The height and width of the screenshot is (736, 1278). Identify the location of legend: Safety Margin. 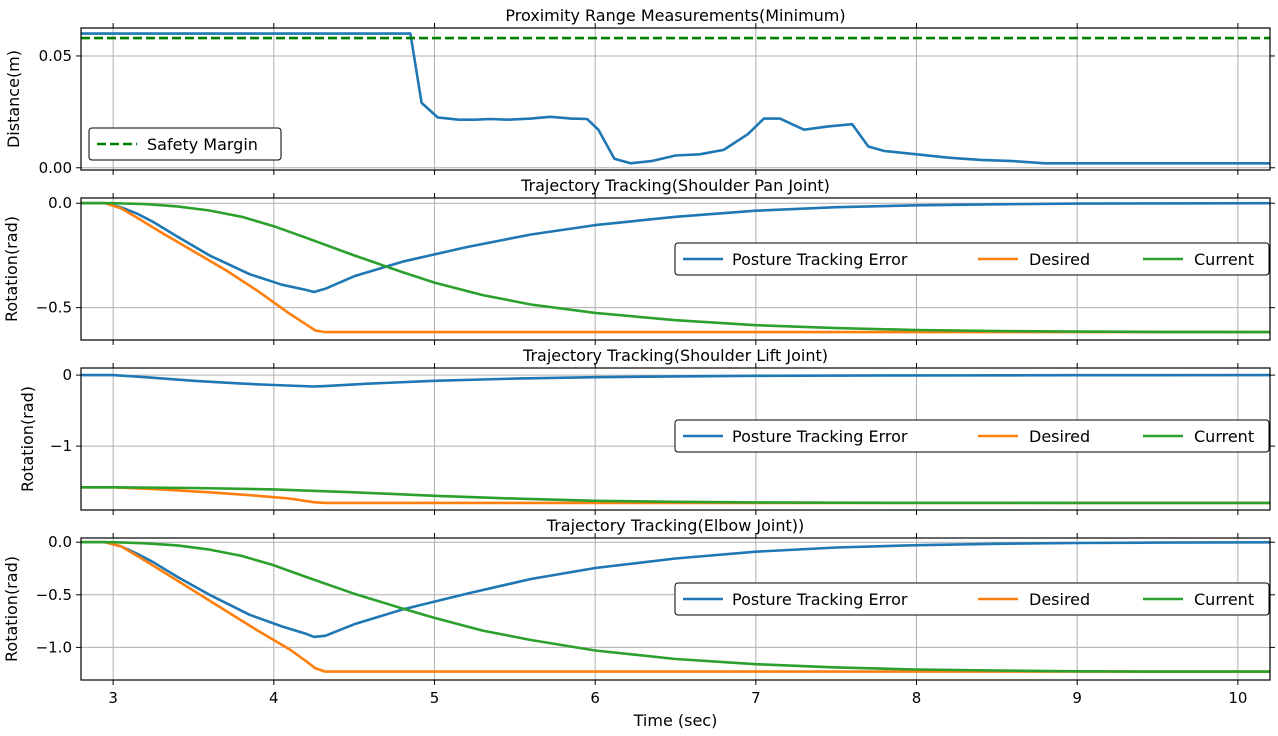
(185, 144).